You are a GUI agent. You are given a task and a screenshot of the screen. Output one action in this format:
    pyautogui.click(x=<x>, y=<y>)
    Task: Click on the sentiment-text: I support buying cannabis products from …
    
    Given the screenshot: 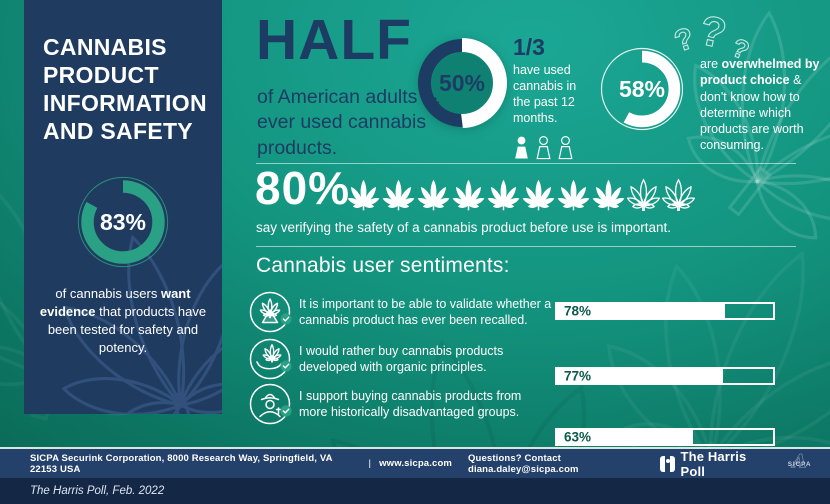 What is the action you would take?
    pyautogui.click(x=410, y=404)
    